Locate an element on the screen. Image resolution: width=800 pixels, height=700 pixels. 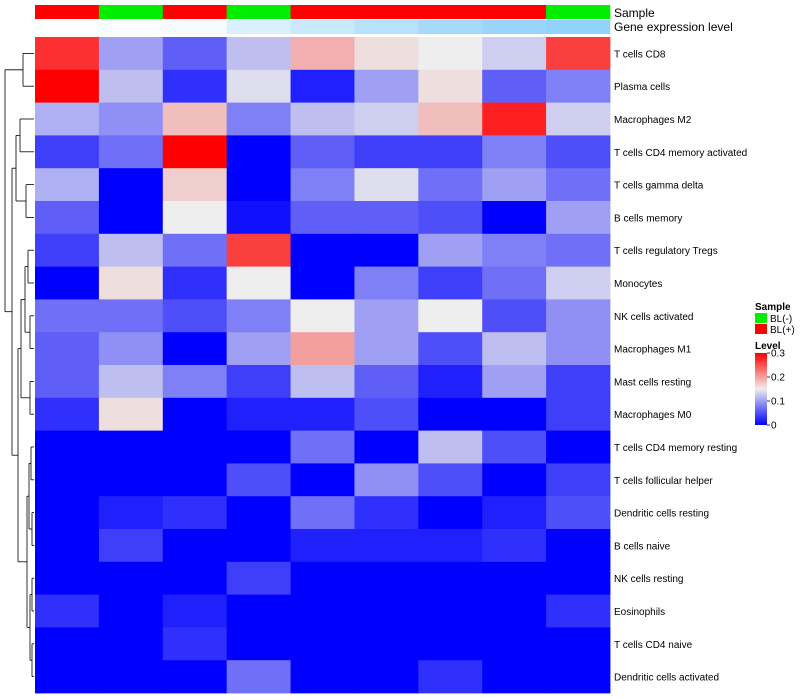
legend-sample-label: BL(+) is located at coordinates (782, 330).